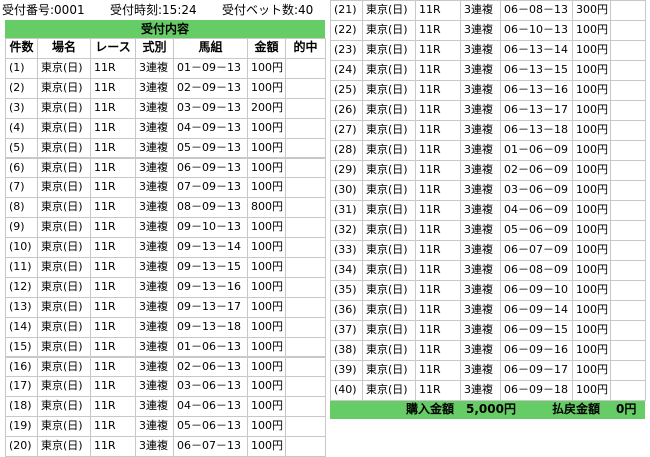 This screenshot has width=650, height=457. What do you see at coordinates (21, 88) in the screenshot?
I see `bet-number: (2)` at bounding box center [21, 88].